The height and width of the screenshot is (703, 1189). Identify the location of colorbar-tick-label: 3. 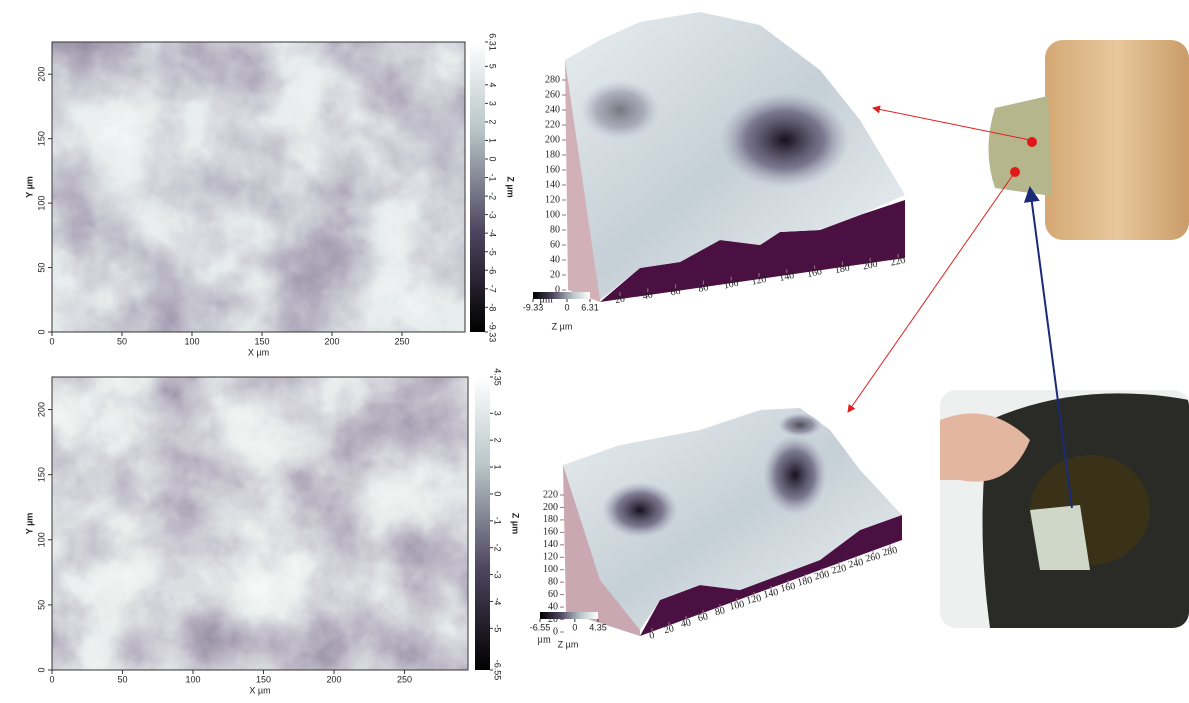
(498, 413).